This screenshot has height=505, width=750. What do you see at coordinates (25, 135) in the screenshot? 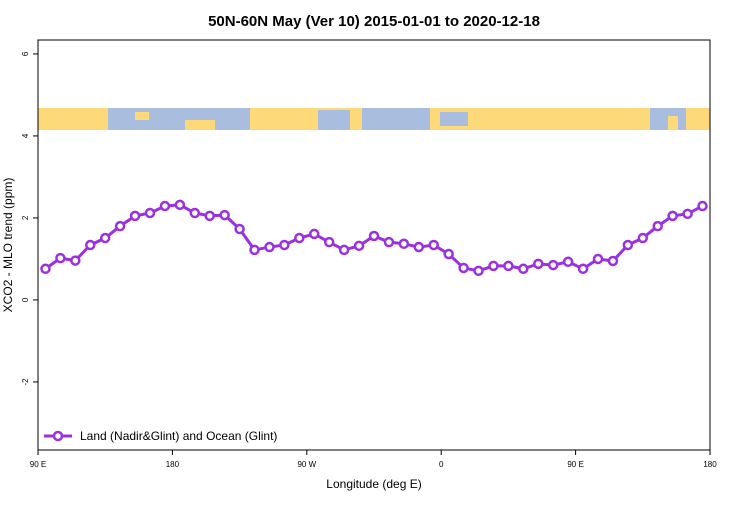
I see `y-tick-label: 4` at bounding box center [25, 135].